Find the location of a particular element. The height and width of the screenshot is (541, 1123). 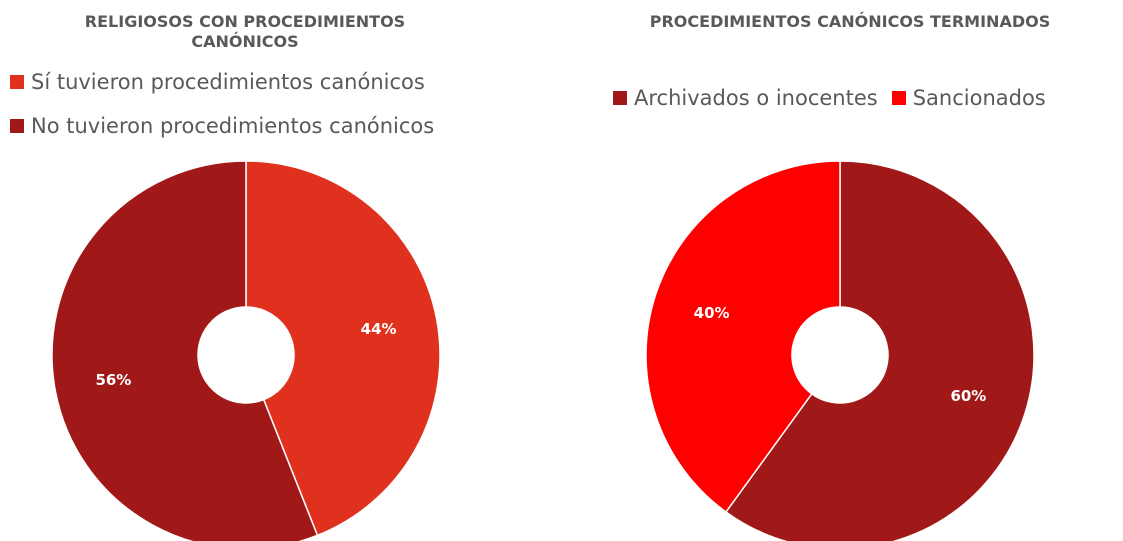

legend-item: Archivados o inocentes is located at coordinates (745, 98).